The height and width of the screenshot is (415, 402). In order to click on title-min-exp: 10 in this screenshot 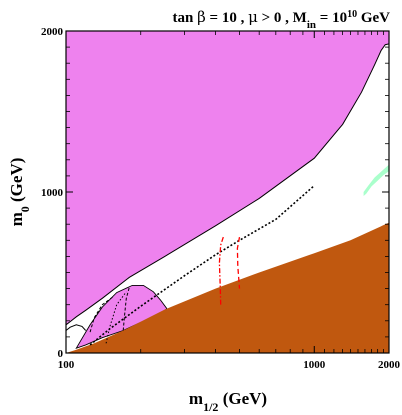, I will do `click(352, 14)`.